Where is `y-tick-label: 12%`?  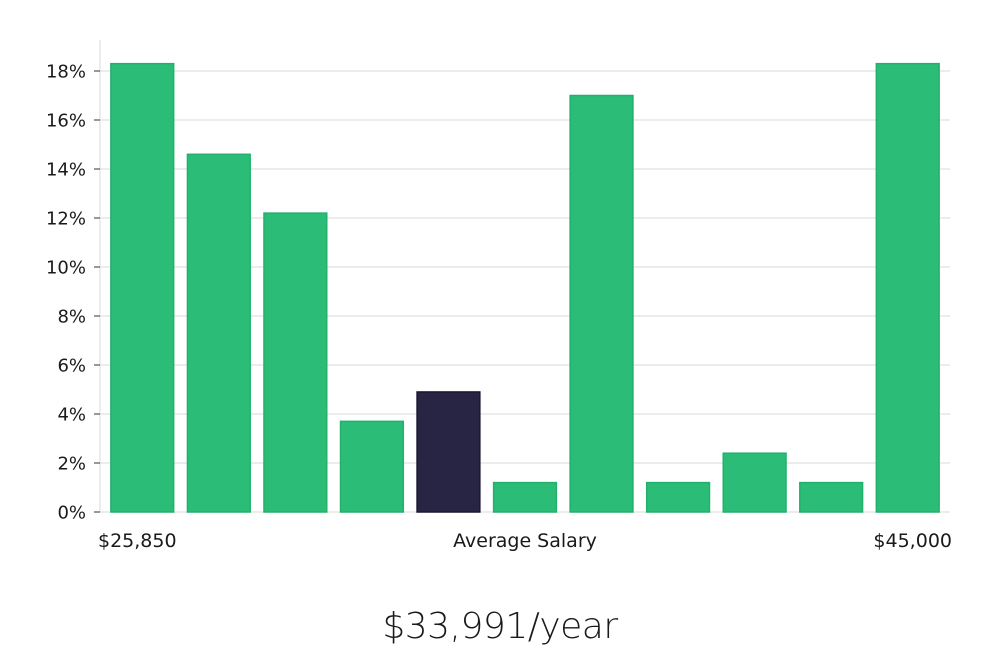
y-tick-label: 12% is located at coordinates (66, 219).